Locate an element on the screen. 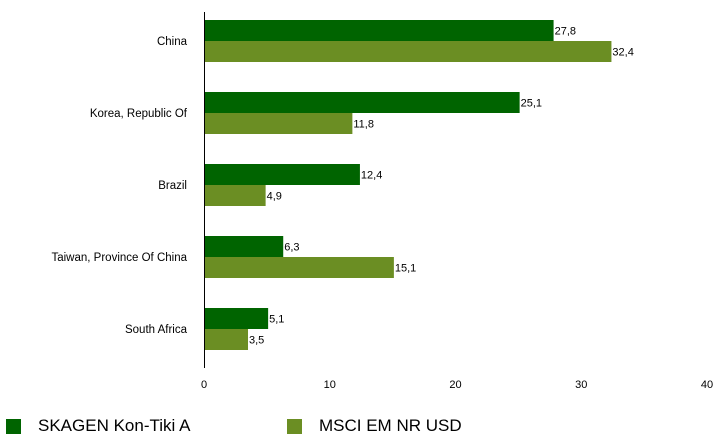 The width and height of the screenshot is (715, 443). legend-item-msci: MSCI EM NR USD is located at coordinates (374, 426).